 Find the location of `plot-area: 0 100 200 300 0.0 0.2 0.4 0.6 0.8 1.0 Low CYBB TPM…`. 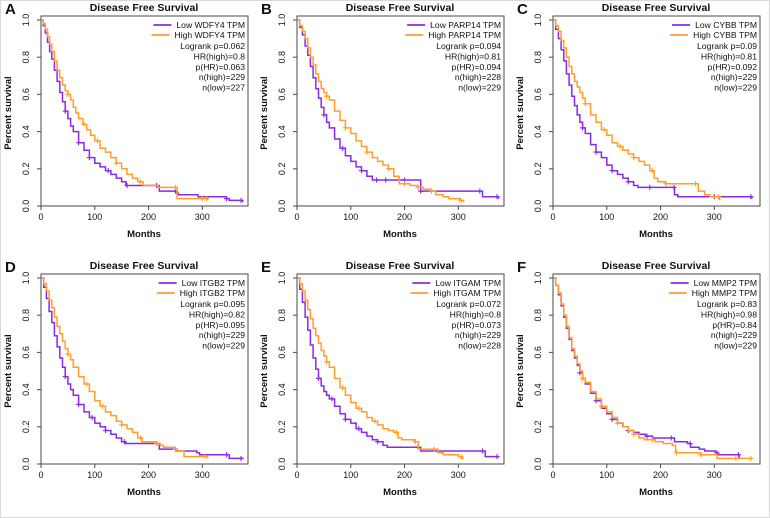

plot-area: 0 100 200 300 0.0 0.2 0.4 0.6 0.8 1.0 Low CYBB TPM… is located at coordinates (647, 118).